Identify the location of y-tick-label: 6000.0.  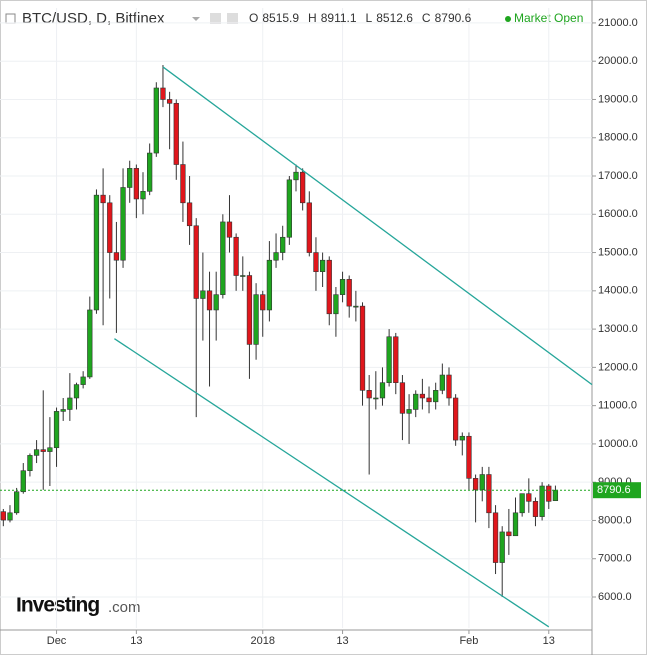
(615, 597).